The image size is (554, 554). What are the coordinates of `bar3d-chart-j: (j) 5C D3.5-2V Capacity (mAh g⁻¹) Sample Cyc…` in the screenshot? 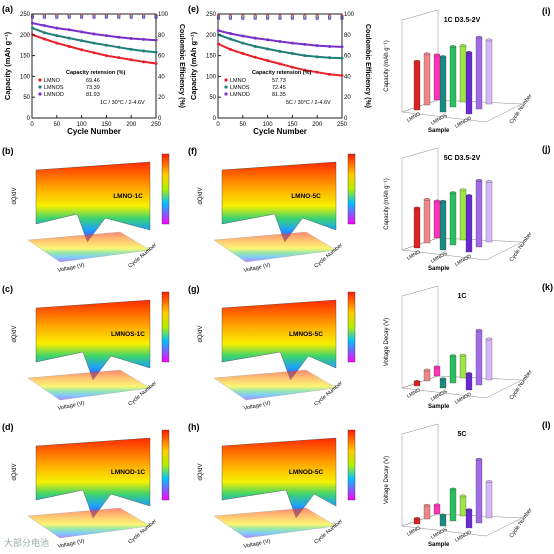 It's located at (467, 208).